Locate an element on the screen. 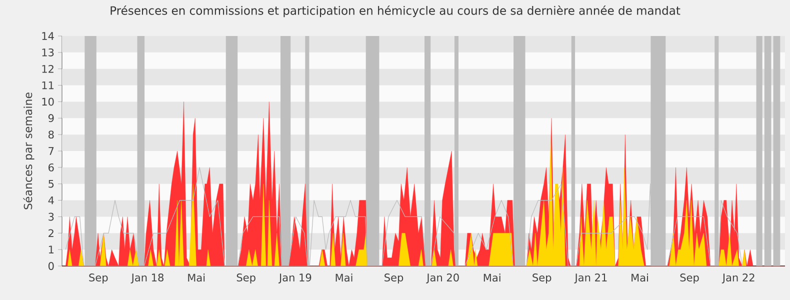  x-tick-label: Jan 19 is located at coordinates (295, 279).